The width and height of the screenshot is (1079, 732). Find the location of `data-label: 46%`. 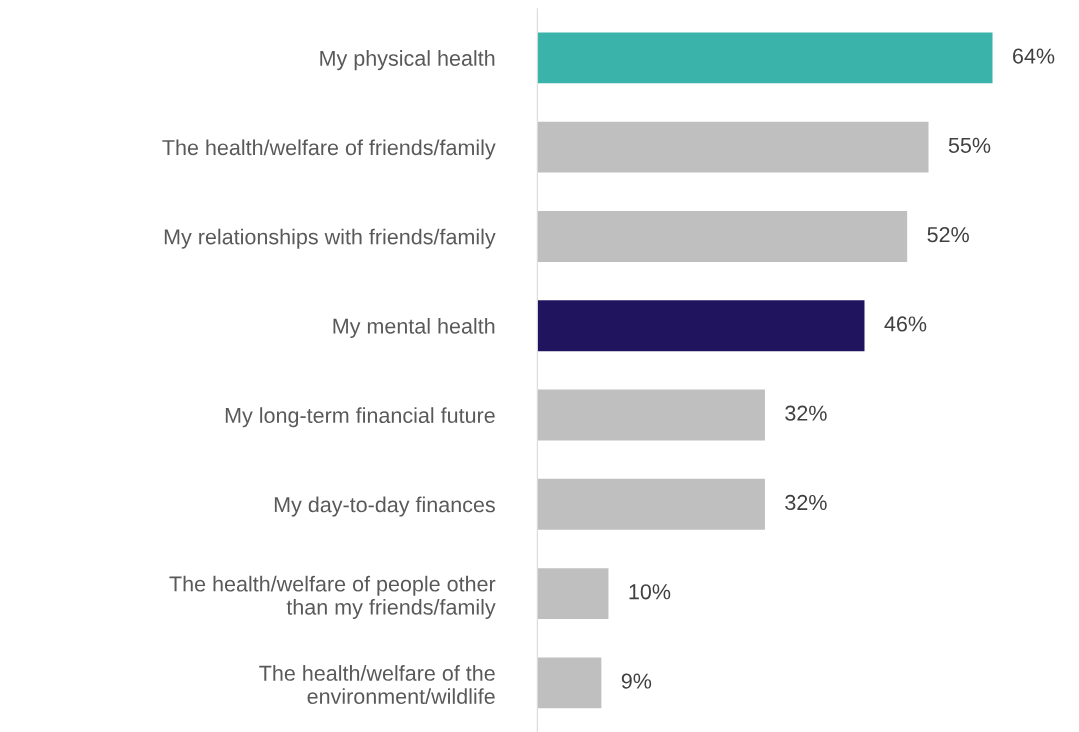

data-label: 46% is located at coordinates (905, 324).